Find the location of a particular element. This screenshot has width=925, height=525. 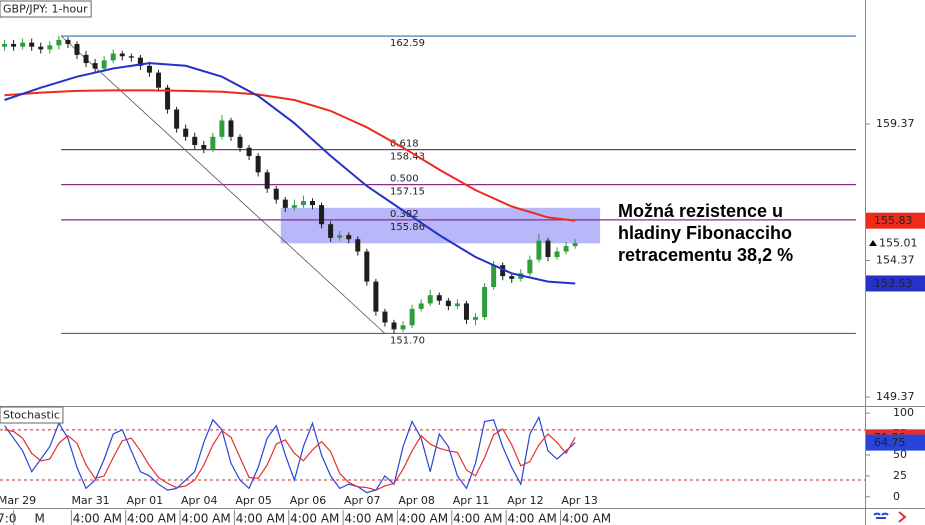

x-tick-label: Apr 13 is located at coordinates (579, 500).